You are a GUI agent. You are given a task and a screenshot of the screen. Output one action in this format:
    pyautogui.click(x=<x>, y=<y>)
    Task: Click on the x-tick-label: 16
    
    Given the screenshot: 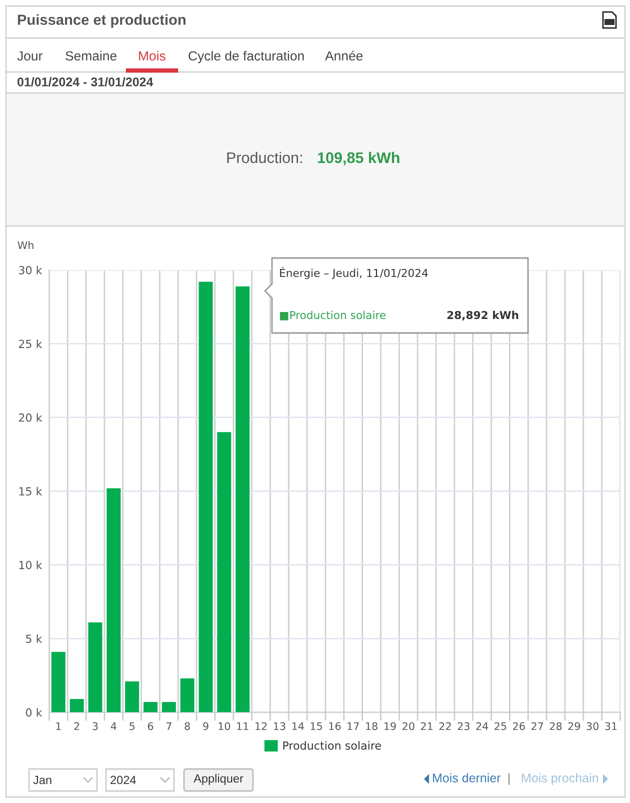 What is the action you would take?
    pyautogui.click(x=335, y=726)
    